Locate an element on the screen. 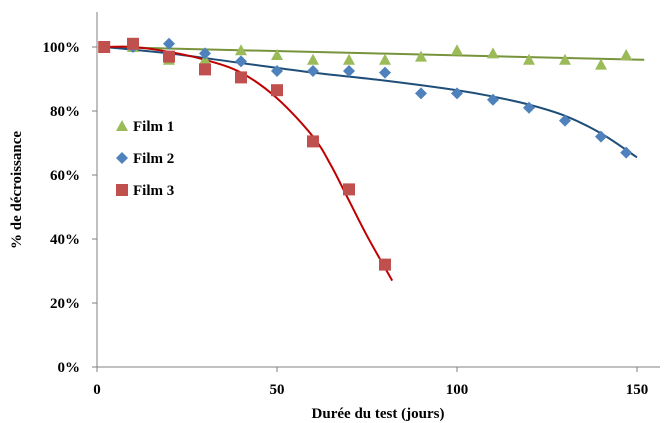 The height and width of the screenshot is (423, 668). legend: Film 1 Film 2 Film 3 is located at coordinates (145, 159).